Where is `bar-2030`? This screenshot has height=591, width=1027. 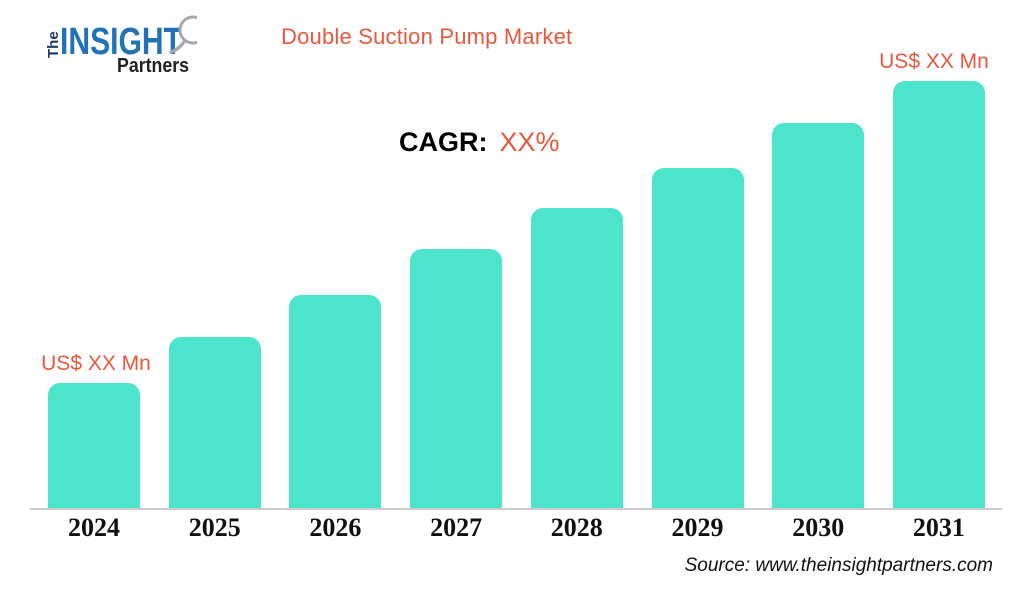
bar-2030 is located at coordinates (818, 316).